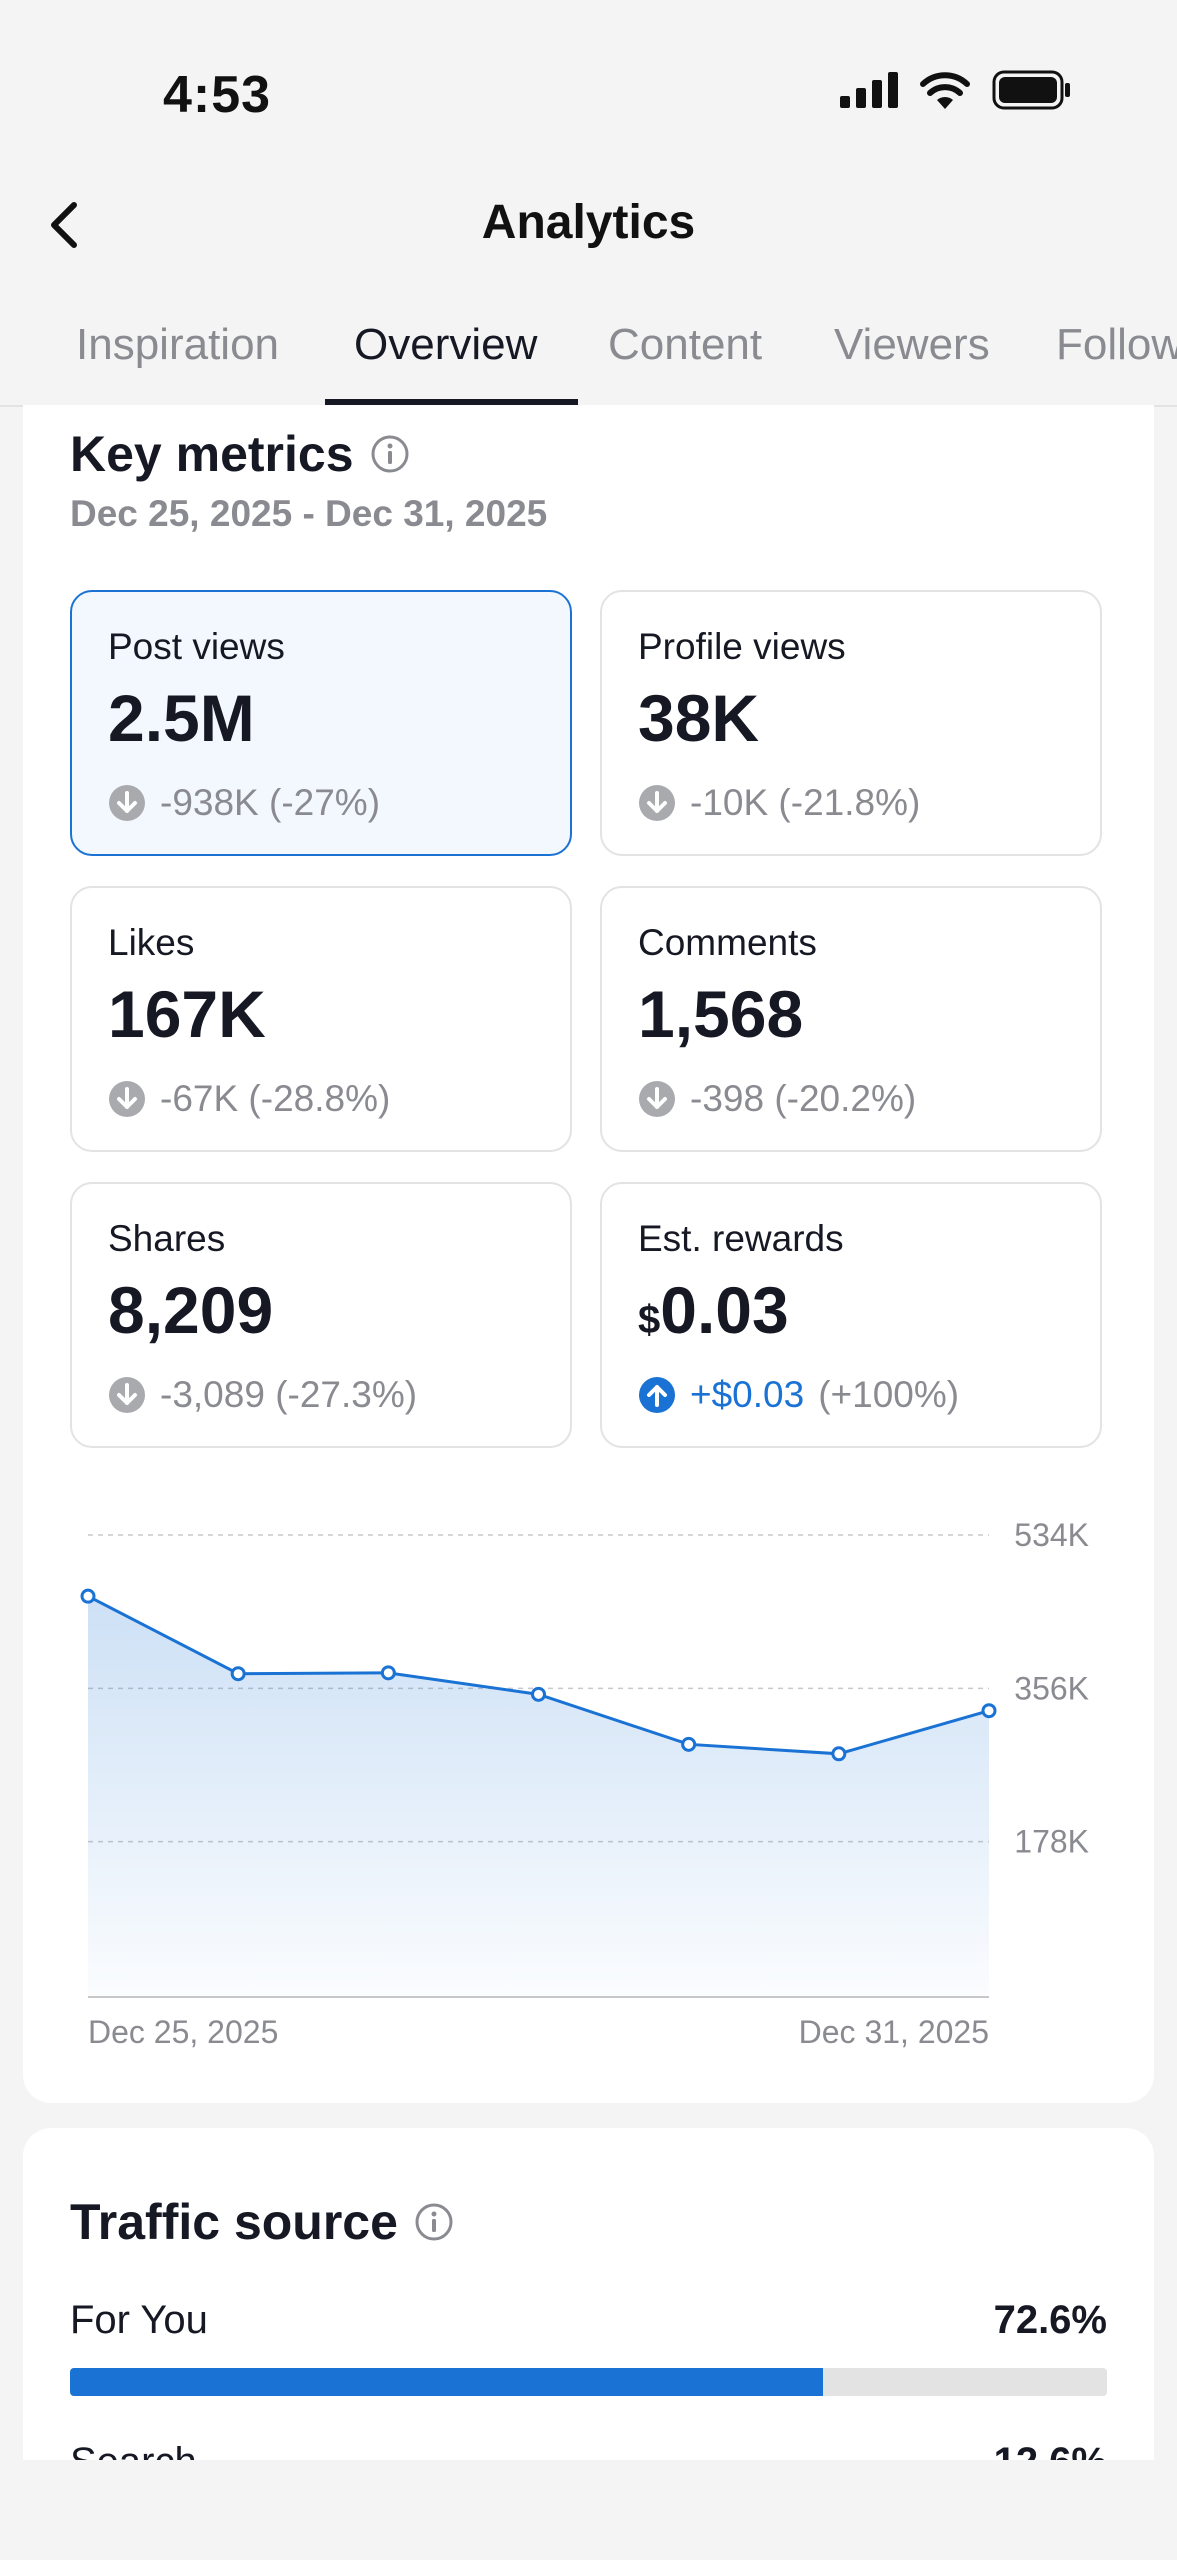 This screenshot has height=2560, width=1177. Describe the element at coordinates (1050, 2450) in the screenshot. I see `traffic-row-value: 12.6%` at that location.